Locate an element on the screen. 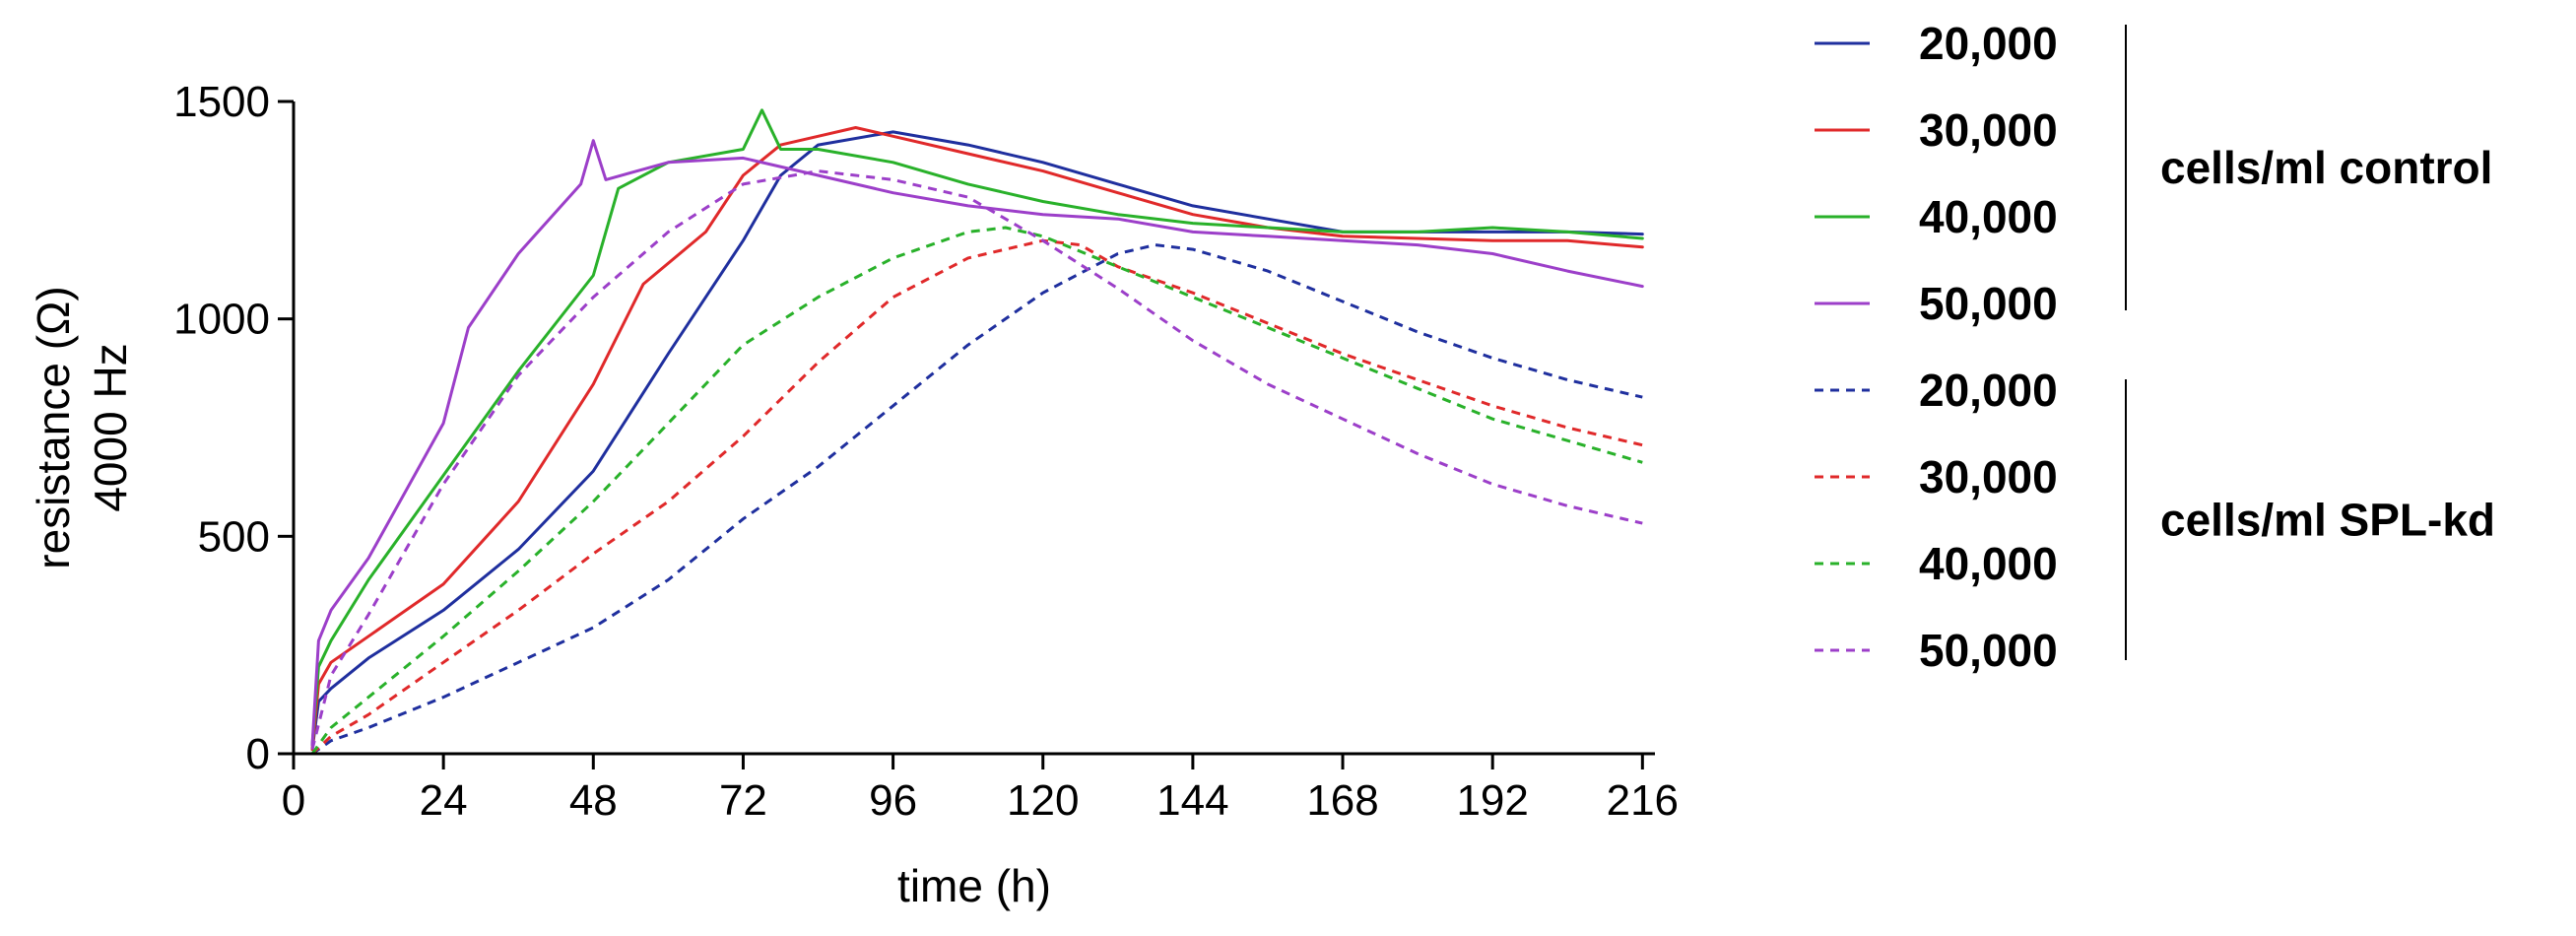  y-tick-label: 500 is located at coordinates (234, 536).